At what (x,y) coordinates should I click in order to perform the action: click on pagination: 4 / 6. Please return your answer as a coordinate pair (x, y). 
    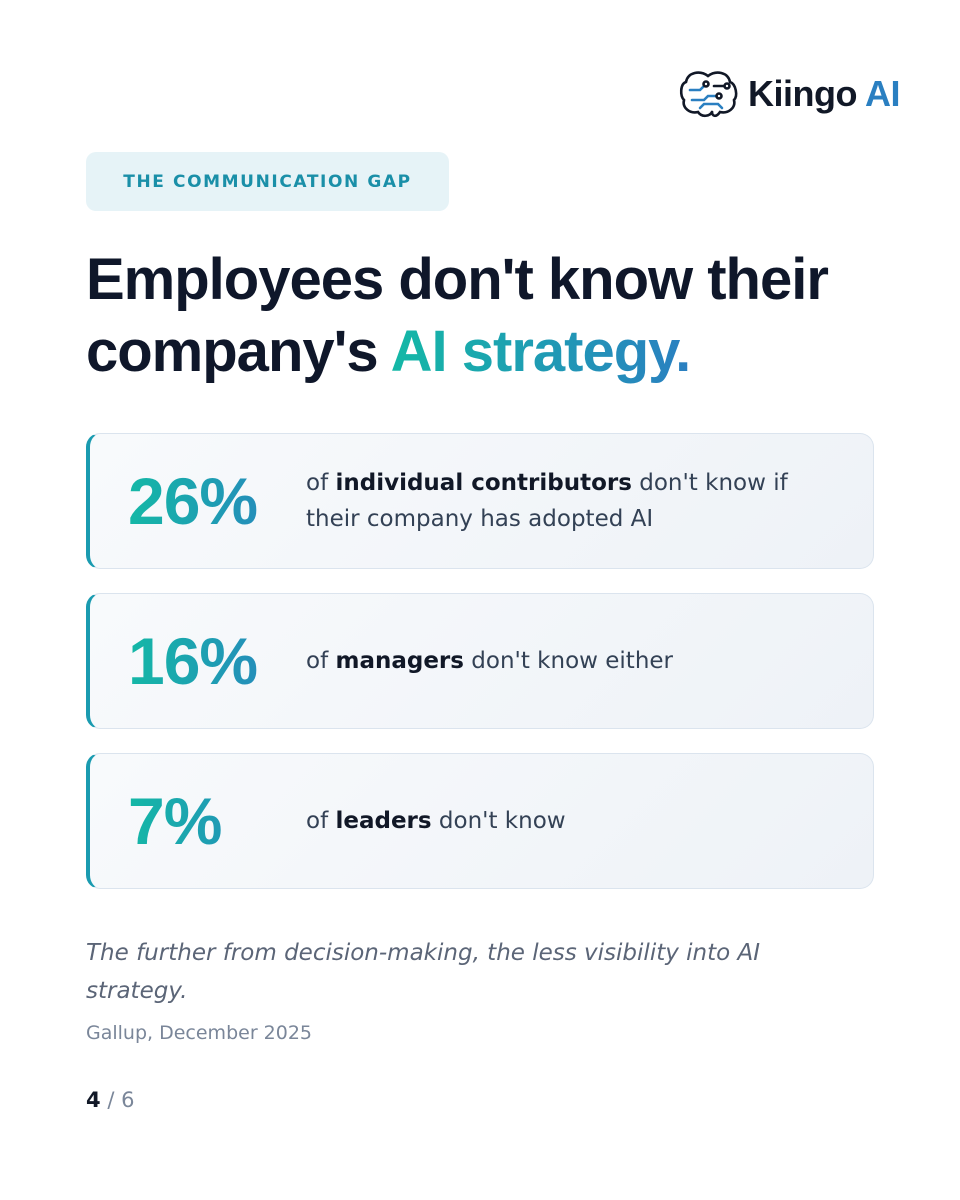
    Looking at the image, I should click on (110, 1100).